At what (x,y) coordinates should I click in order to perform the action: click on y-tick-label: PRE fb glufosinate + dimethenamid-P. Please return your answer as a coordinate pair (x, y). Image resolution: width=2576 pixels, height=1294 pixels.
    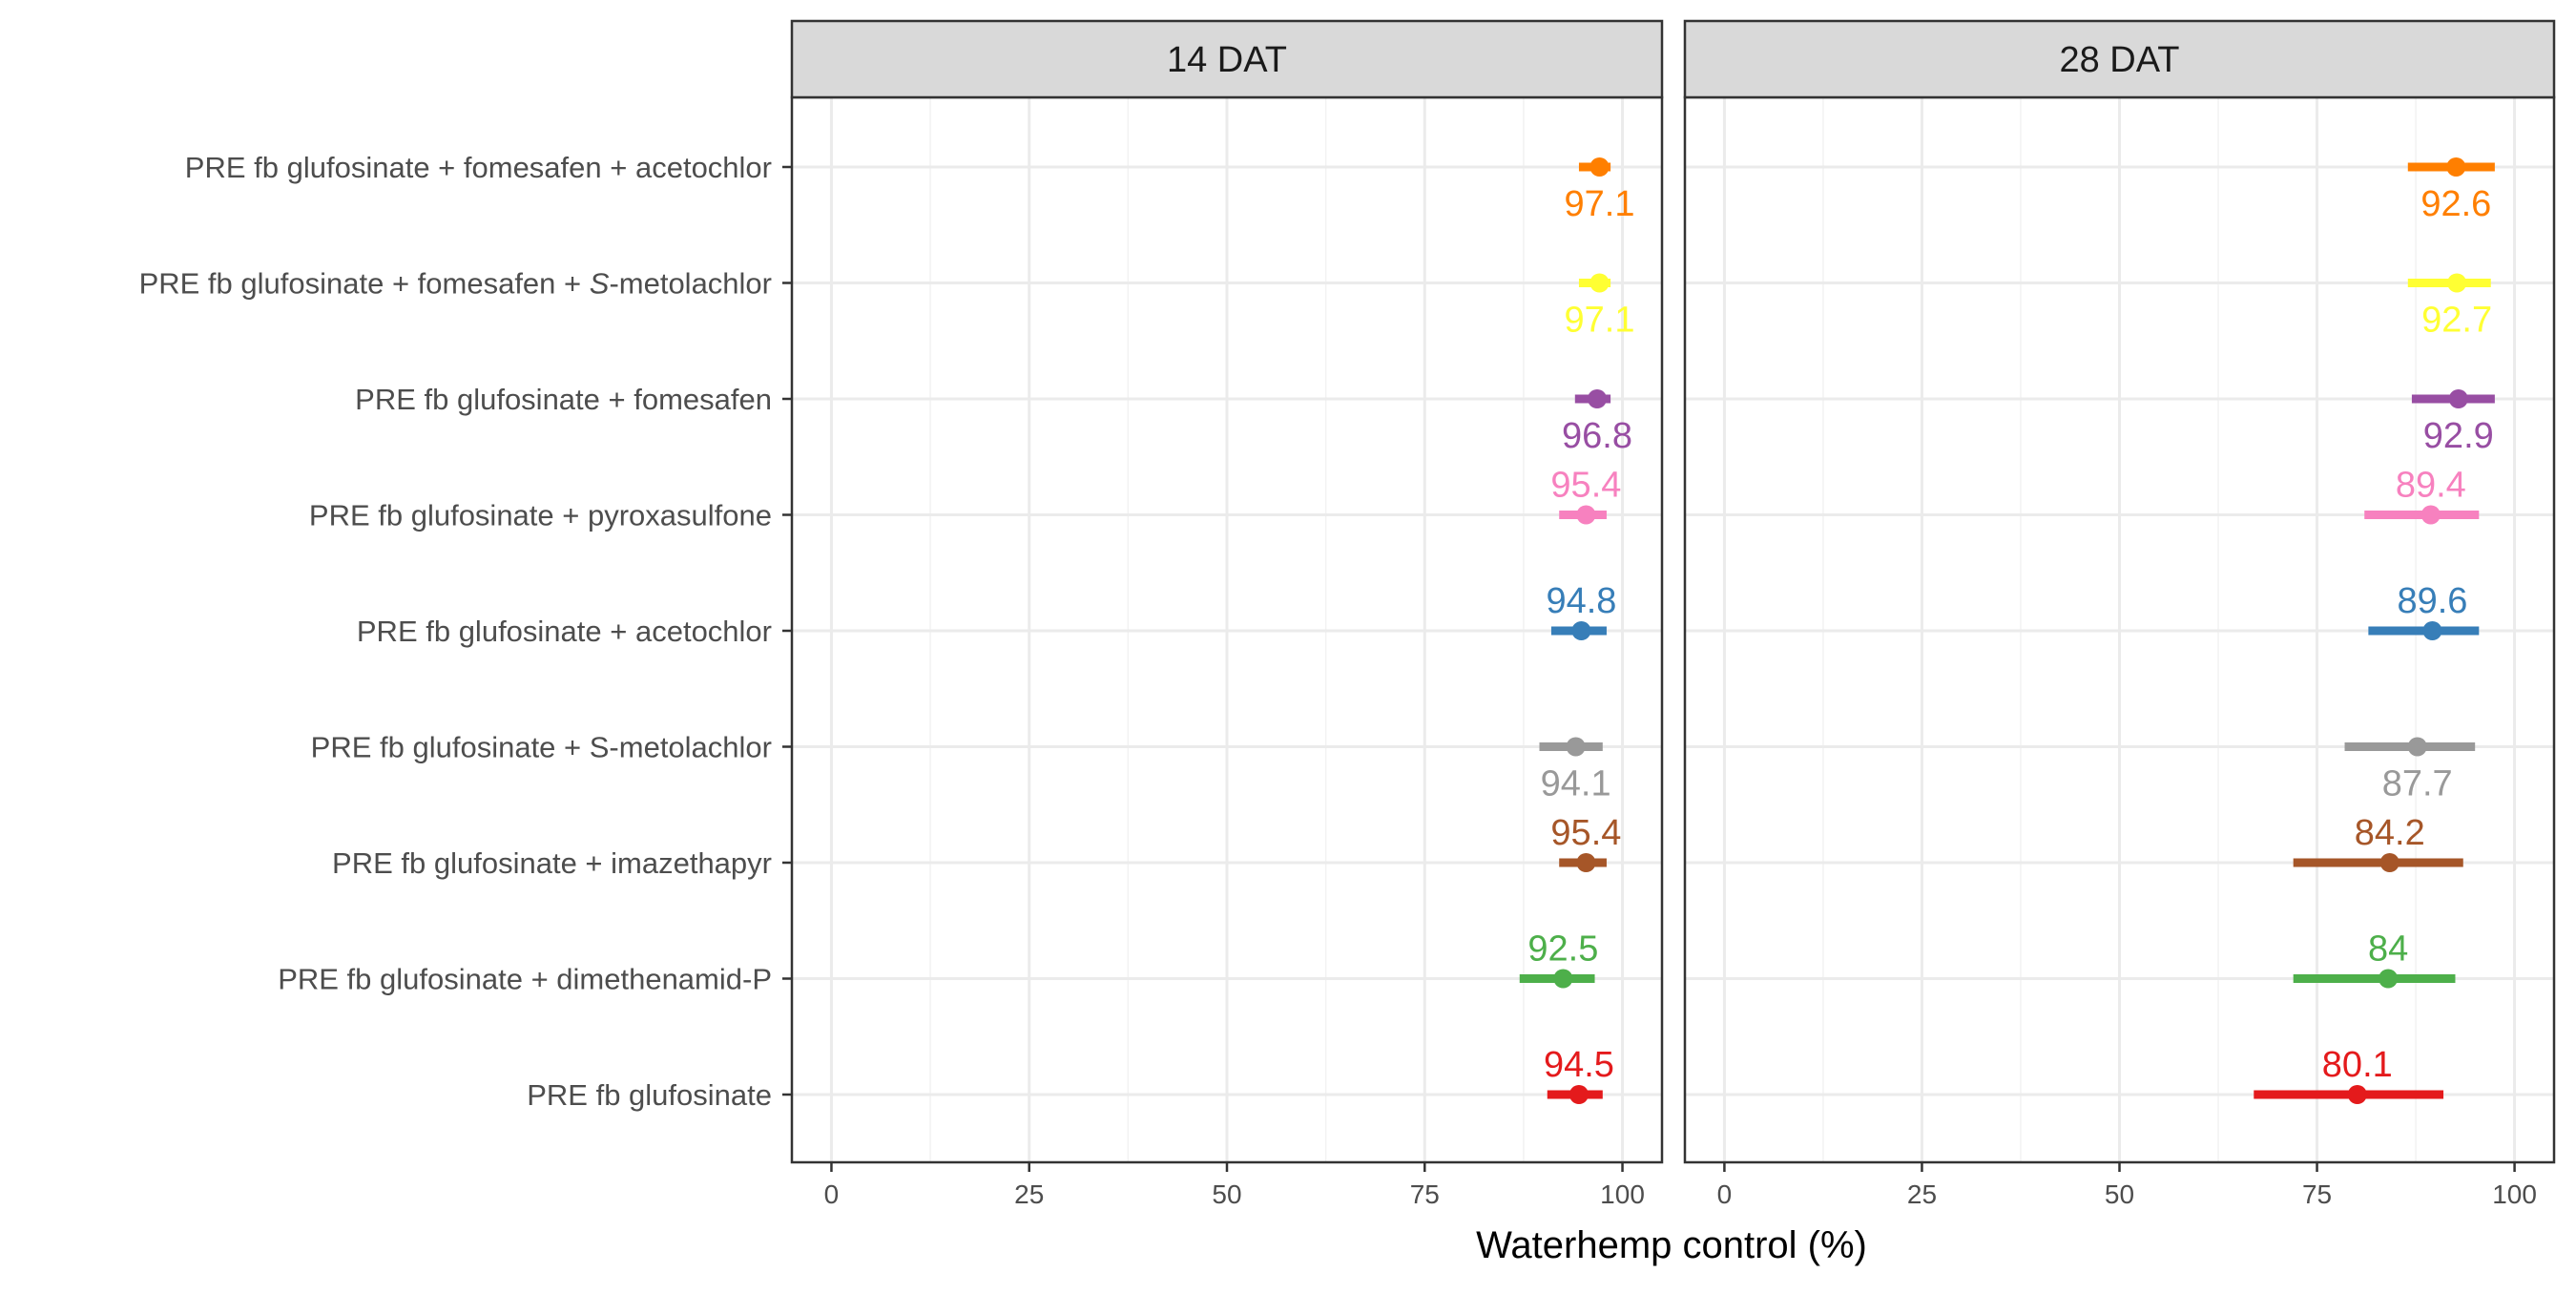
    Looking at the image, I should click on (525, 979).